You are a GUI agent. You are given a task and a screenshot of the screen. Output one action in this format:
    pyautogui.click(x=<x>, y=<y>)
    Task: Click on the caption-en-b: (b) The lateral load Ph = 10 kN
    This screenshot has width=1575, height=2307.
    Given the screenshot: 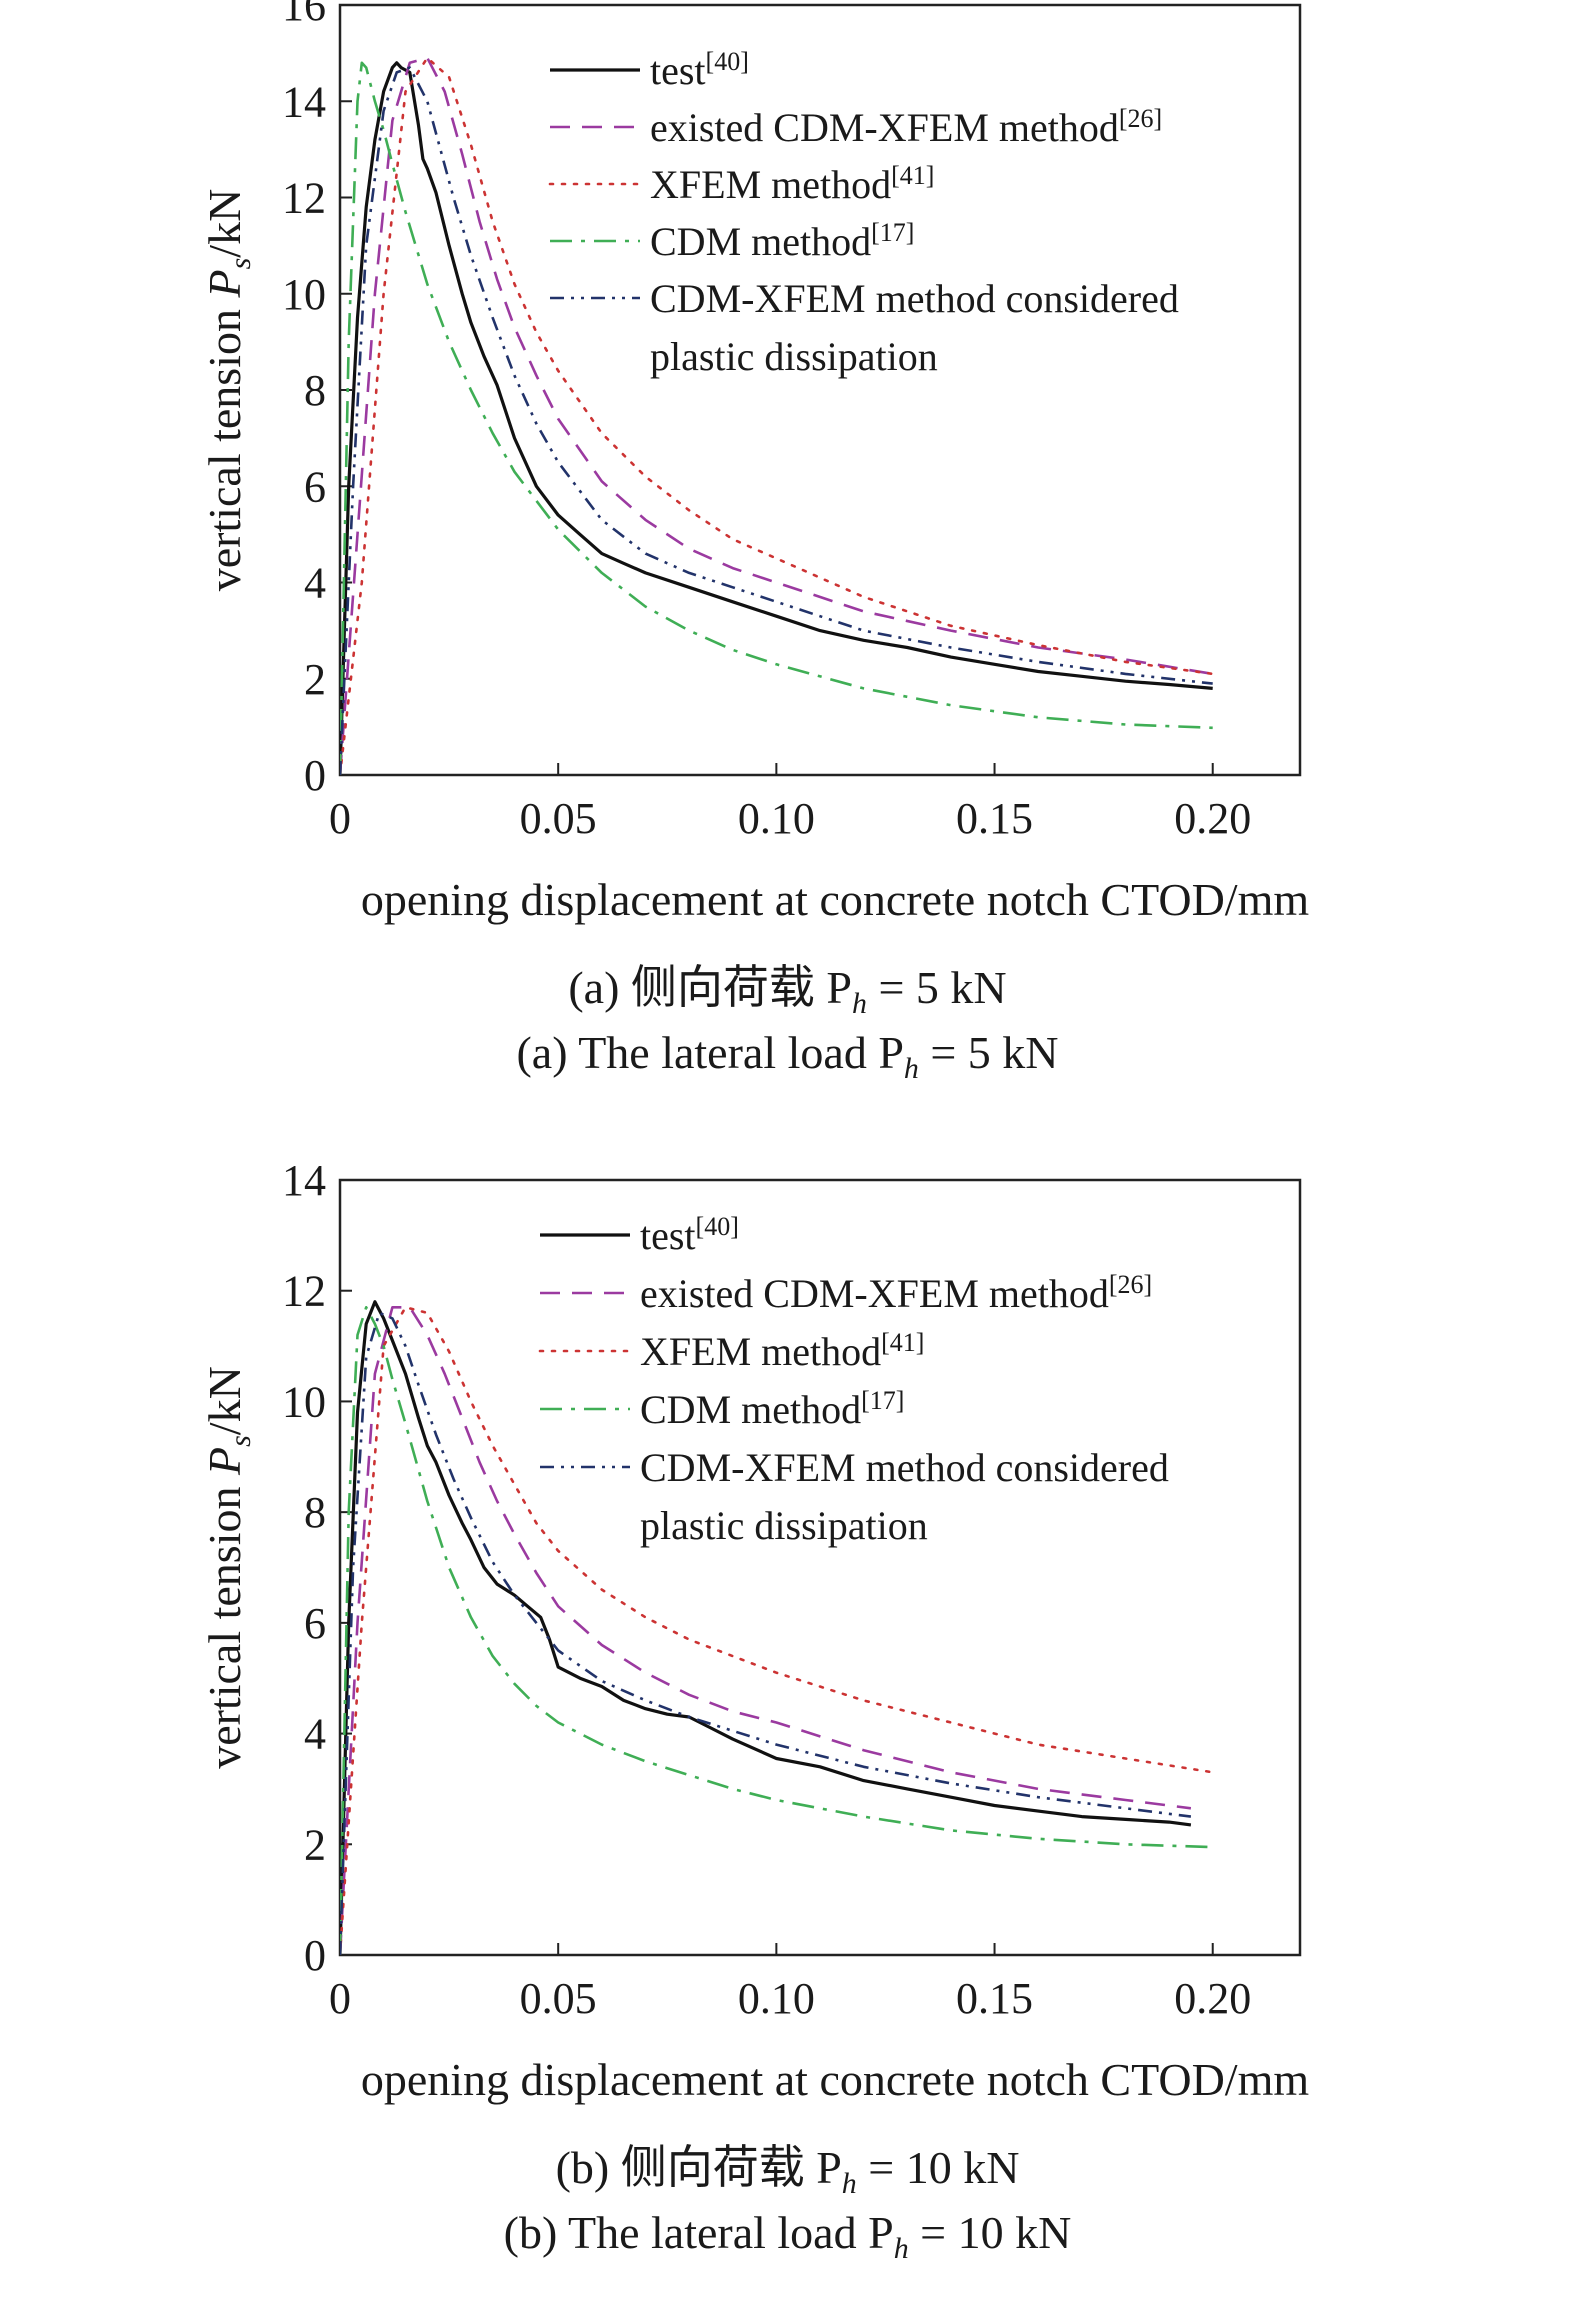 What is the action you would take?
    pyautogui.click(x=787, y=2236)
    